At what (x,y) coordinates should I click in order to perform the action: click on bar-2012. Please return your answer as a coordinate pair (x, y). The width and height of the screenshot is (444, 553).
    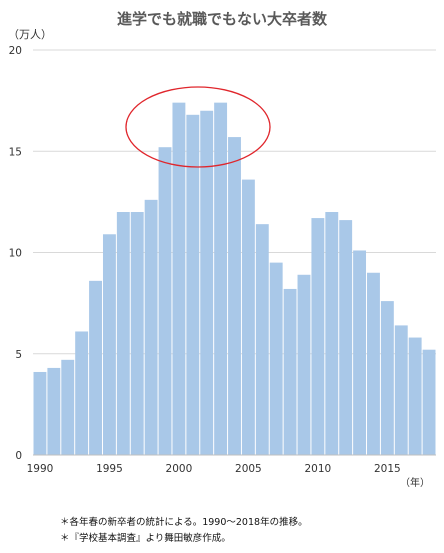
    Looking at the image, I should click on (346, 337).